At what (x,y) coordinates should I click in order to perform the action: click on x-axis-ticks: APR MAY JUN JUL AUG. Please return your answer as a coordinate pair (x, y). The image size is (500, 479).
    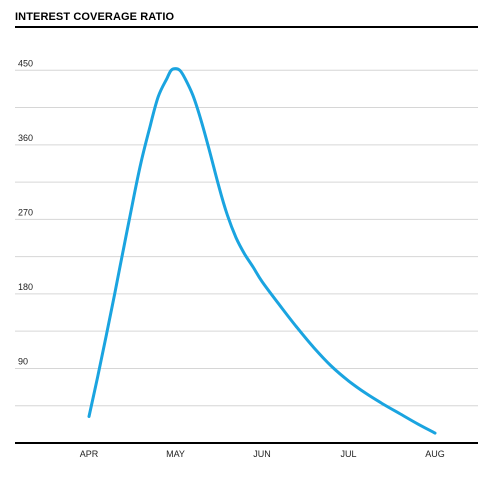
    Looking at the image, I should click on (262, 454).